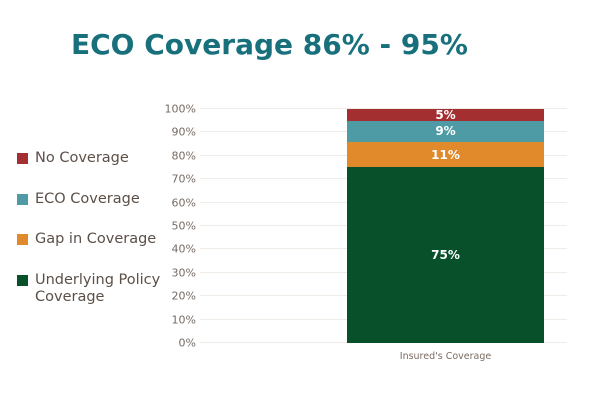 Image resolution: width=600 pixels, height=400 pixels. I want to click on legend-item: ECO Coverage, so click(98, 199).